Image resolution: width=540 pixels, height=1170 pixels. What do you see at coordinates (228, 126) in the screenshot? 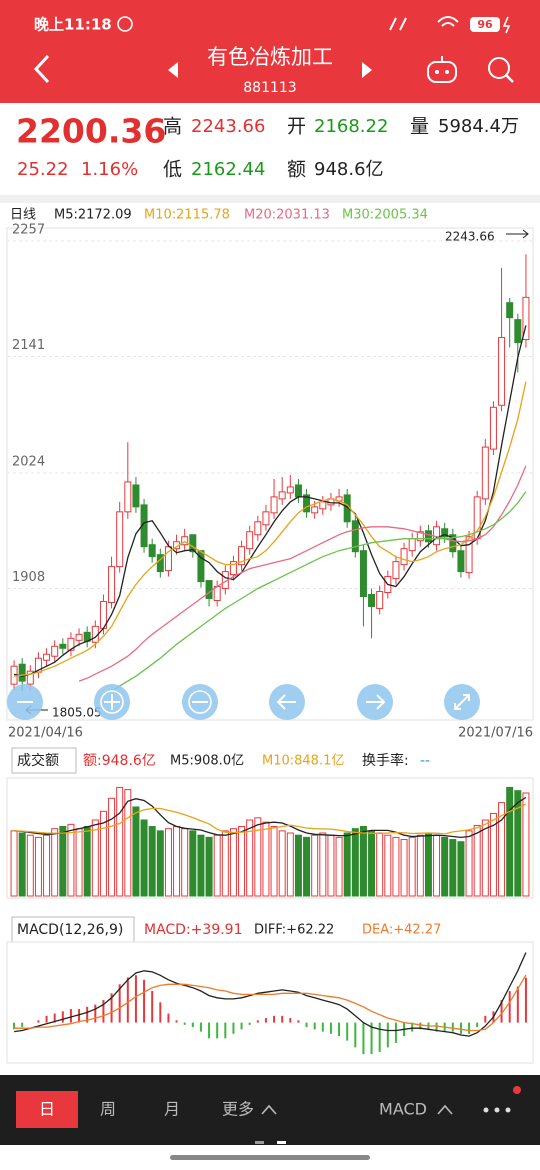
I see `high-value: 2243.66` at bounding box center [228, 126].